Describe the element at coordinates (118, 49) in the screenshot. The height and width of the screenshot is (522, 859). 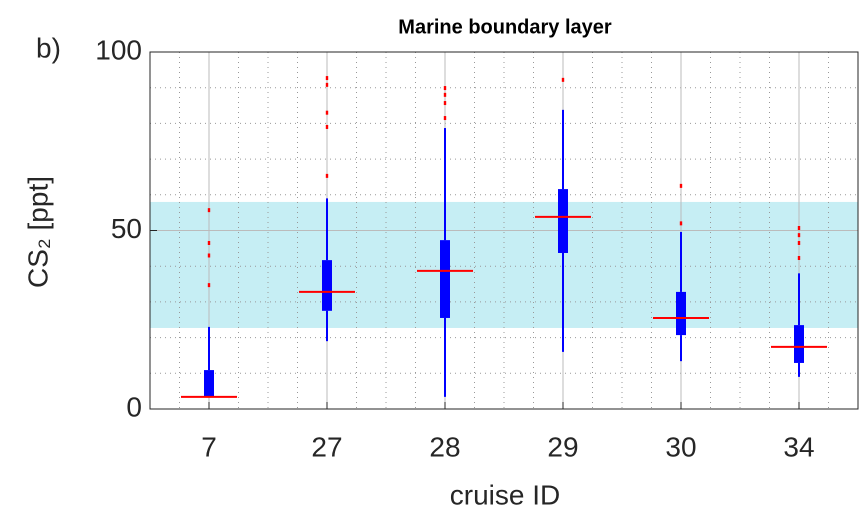
I see `y-tick-label: 100` at that location.